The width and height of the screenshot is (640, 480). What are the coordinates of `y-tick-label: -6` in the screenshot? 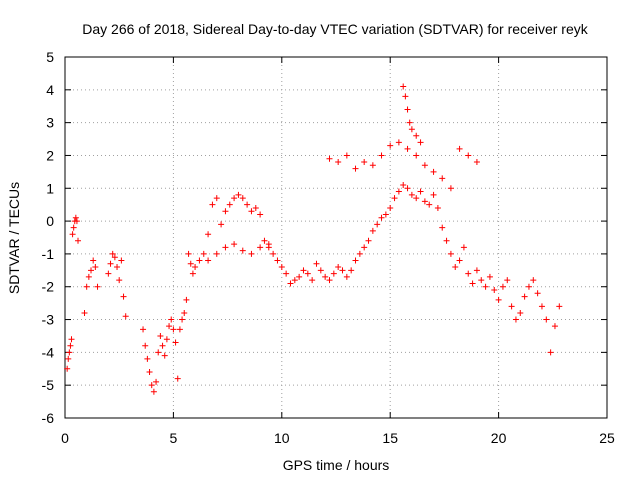 It's located at (48, 418).